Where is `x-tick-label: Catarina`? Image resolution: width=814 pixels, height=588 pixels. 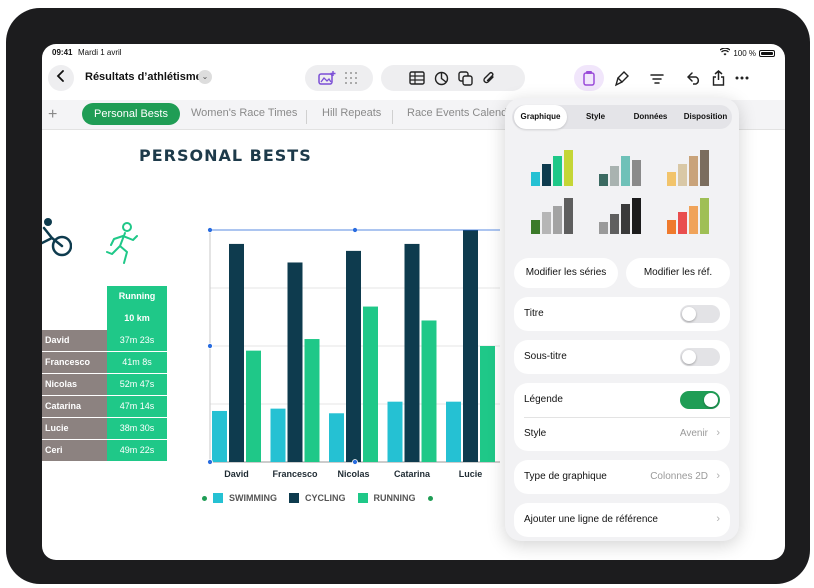
x-tick-label: Catarina is located at coordinates (412, 474).